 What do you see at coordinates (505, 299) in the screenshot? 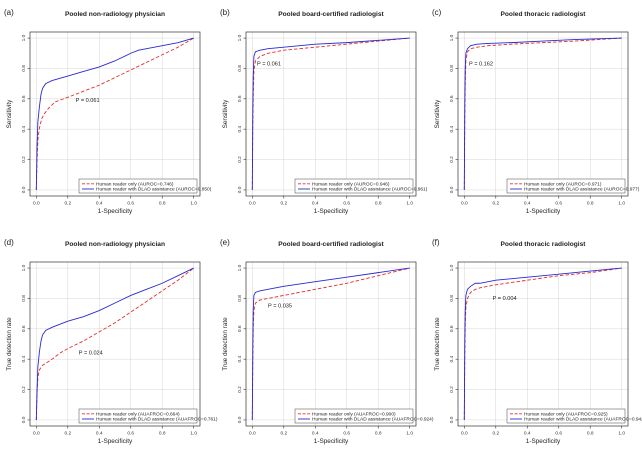
I see `p-value-annotation: P = 0.004` at bounding box center [505, 299].